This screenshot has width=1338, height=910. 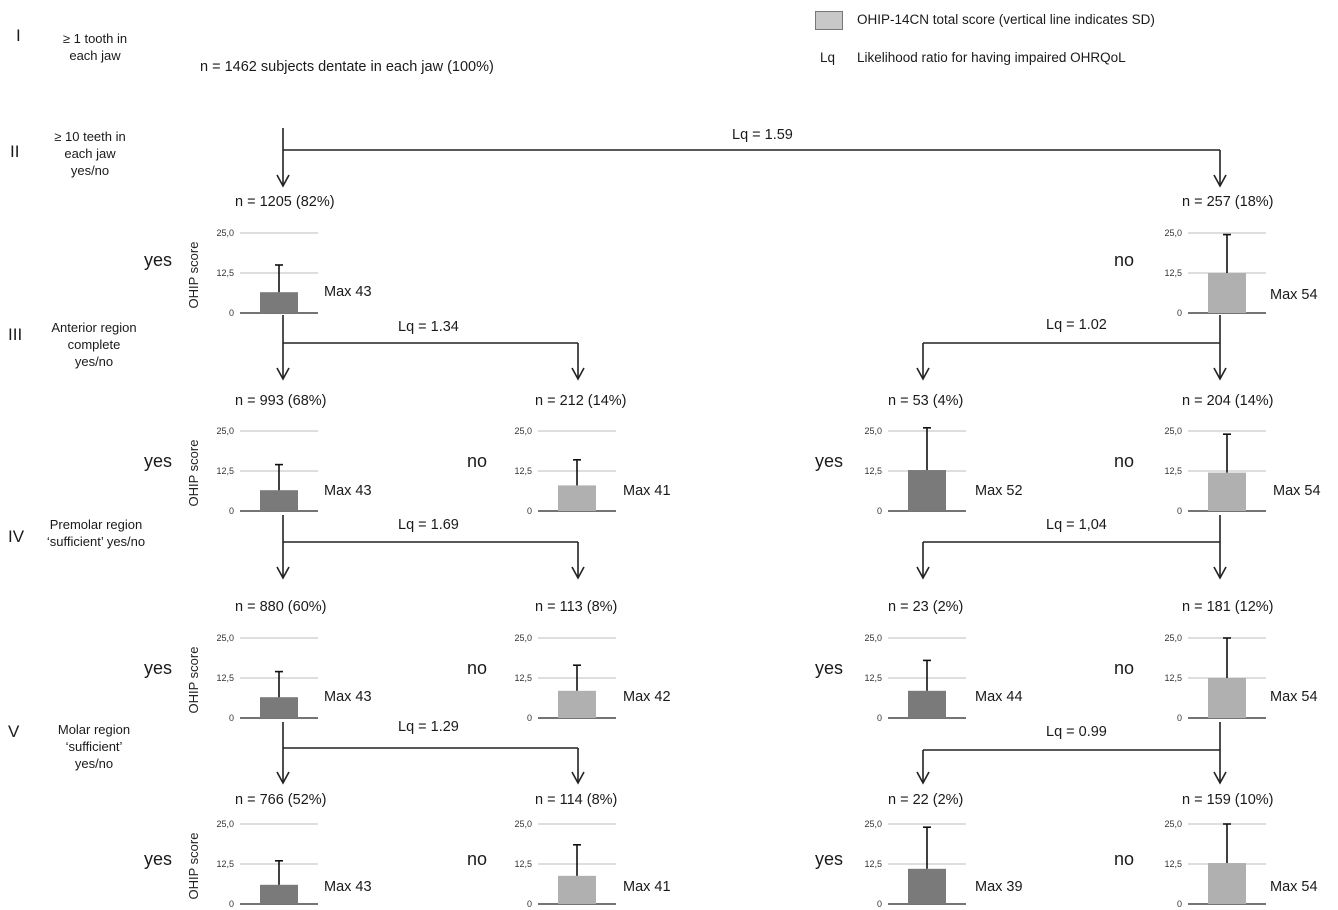 I want to click on mini-chart-13-tick-2: 25,0, so click(x=873, y=824).